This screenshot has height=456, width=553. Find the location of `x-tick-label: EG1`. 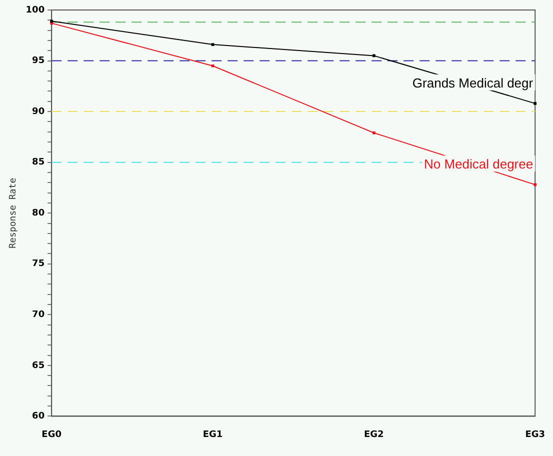

x-tick-label: EG1 is located at coordinates (212, 435).